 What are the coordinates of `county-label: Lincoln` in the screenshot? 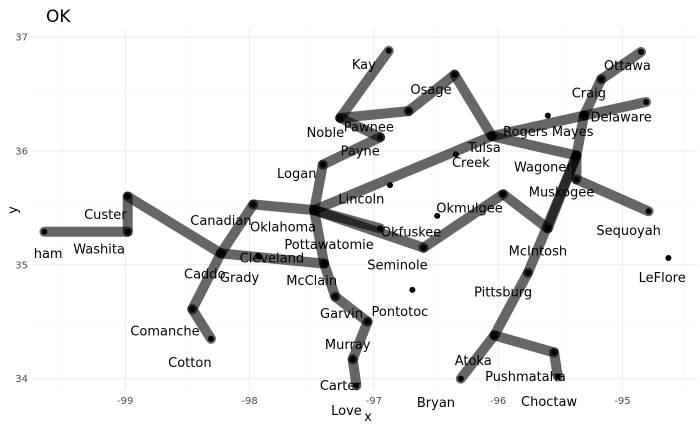 It's located at (361, 199).